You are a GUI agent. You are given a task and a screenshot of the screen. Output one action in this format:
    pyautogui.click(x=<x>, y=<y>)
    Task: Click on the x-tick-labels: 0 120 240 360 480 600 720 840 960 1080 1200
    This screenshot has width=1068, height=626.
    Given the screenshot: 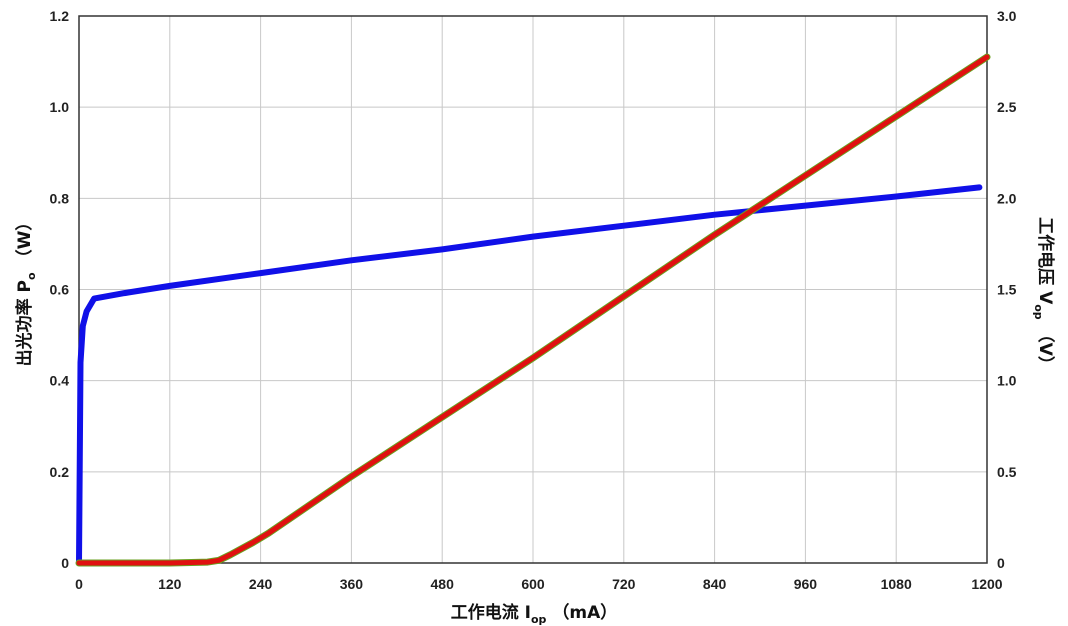 What is the action you would take?
    pyautogui.click(x=539, y=584)
    